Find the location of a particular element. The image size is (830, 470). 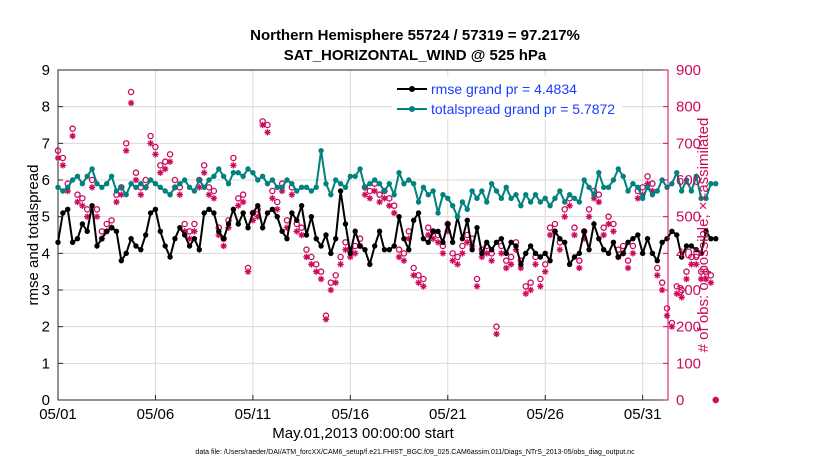

y-tick-label-left: 8 is located at coordinates (46, 107).